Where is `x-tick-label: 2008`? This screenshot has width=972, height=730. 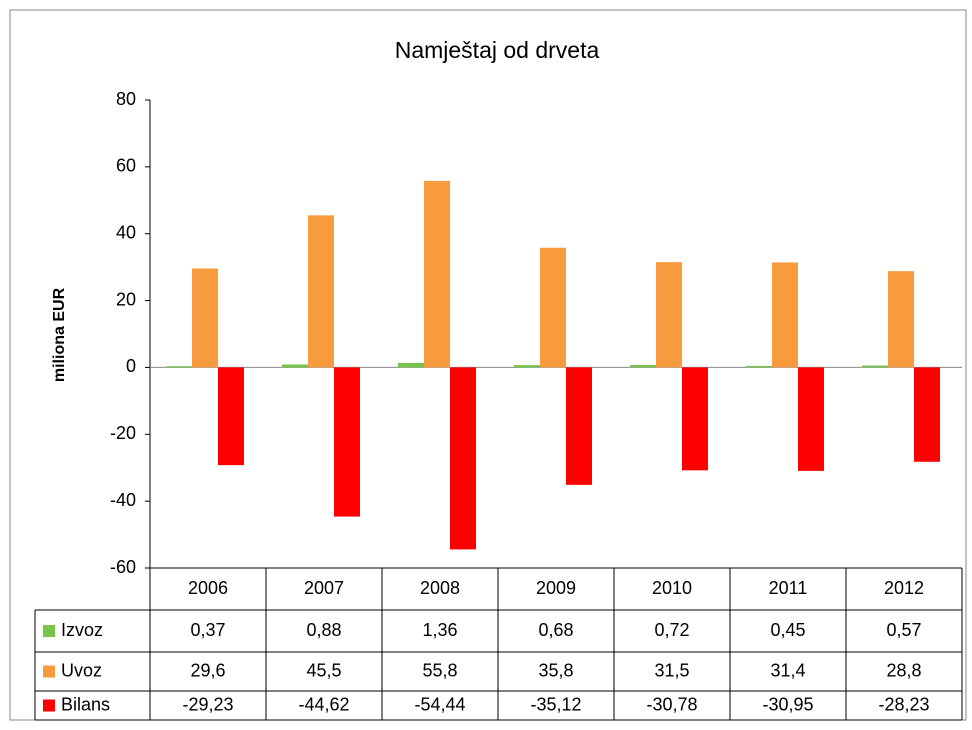
x-tick-label: 2008 is located at coordinates (440, 588).